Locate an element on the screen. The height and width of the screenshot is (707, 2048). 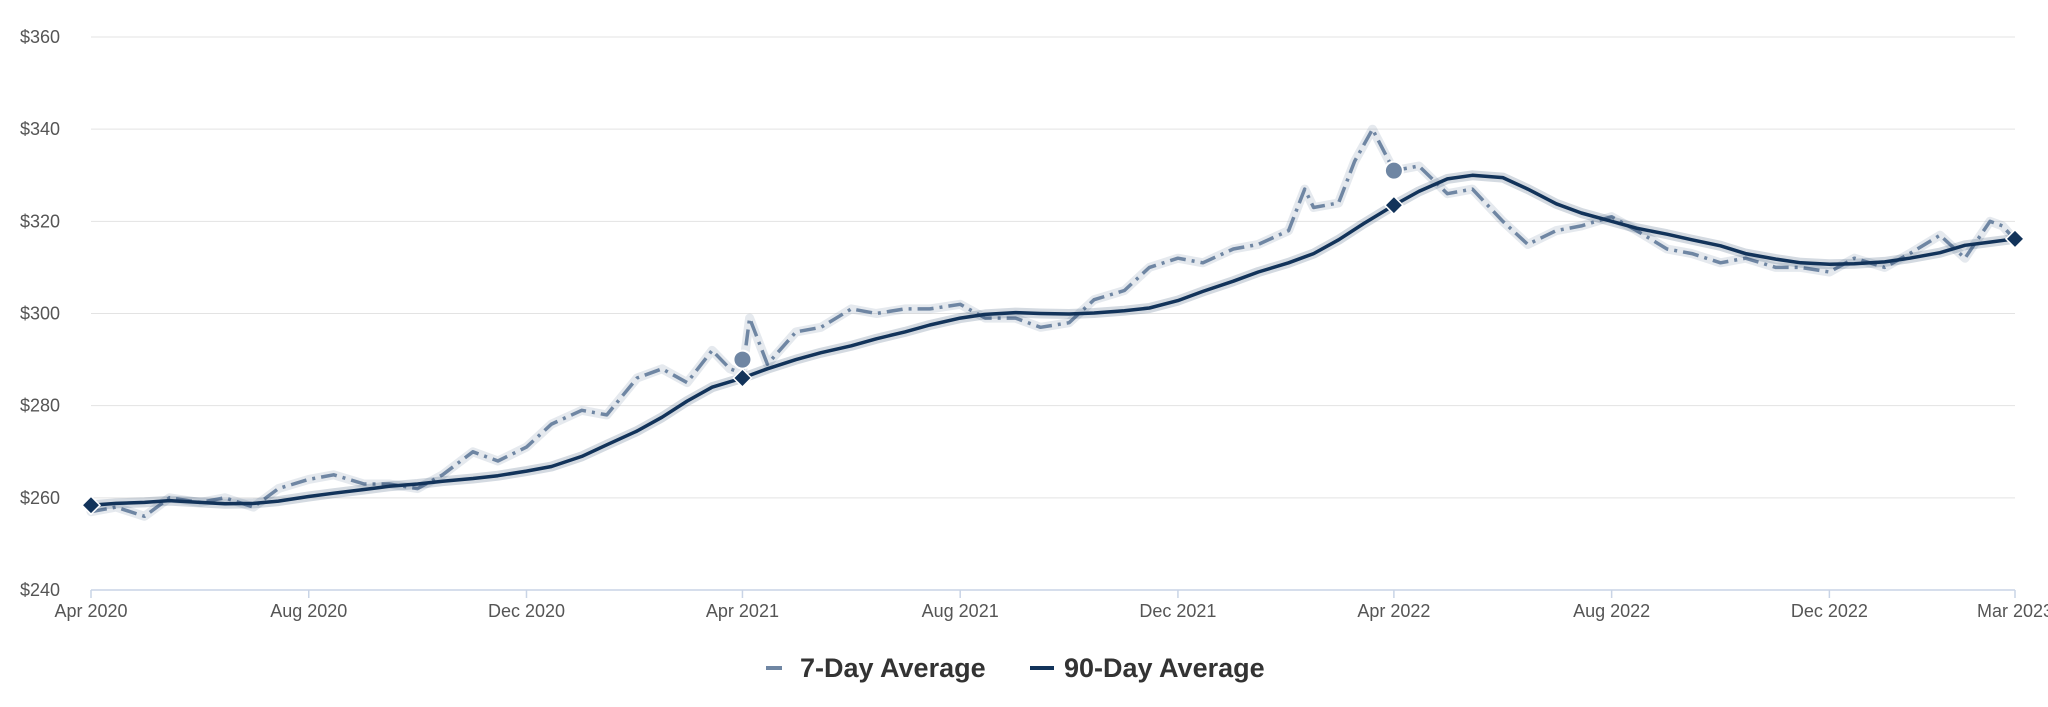
y-tick-label-260: $260 is located at coordinates (40, 498).